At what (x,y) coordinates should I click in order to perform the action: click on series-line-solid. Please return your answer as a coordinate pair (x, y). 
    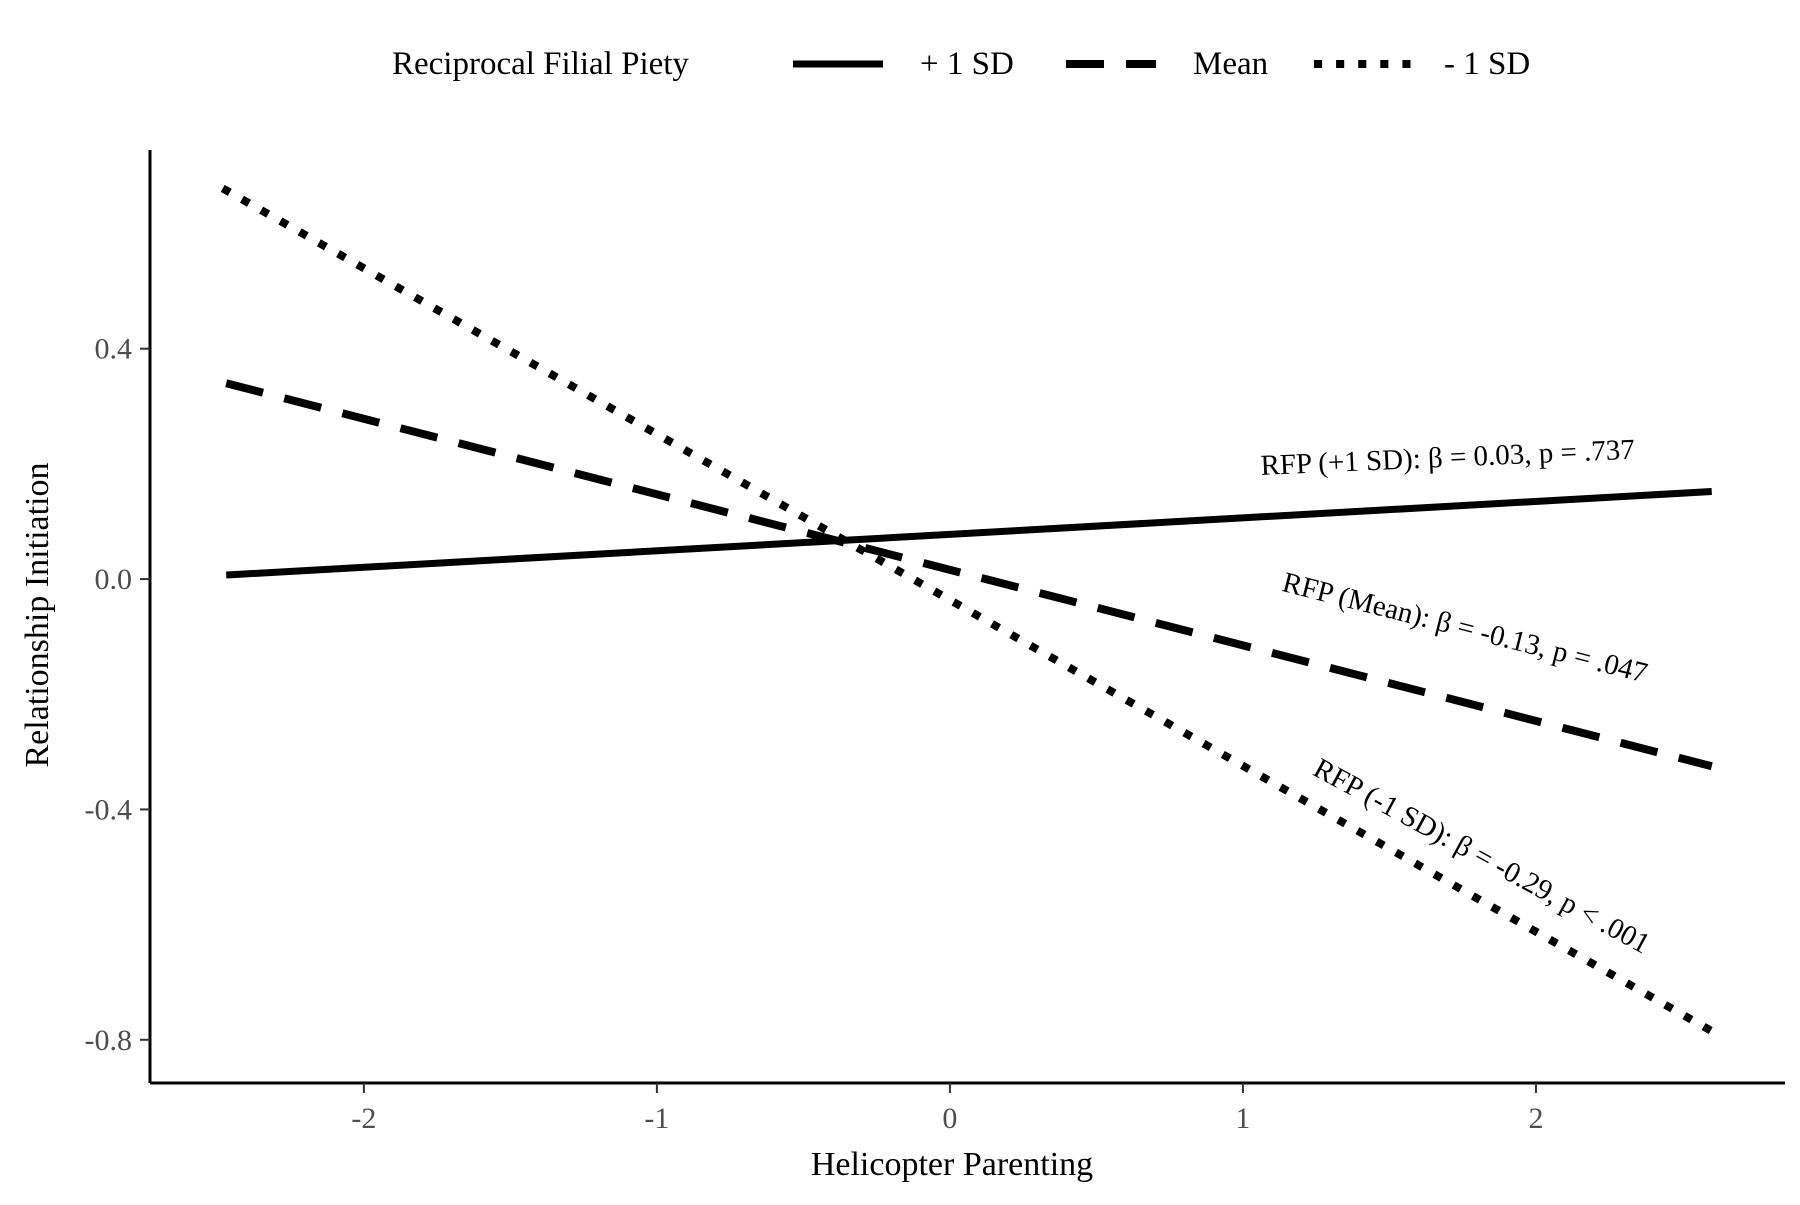
    Looking at the image, I should click on (968, 533).